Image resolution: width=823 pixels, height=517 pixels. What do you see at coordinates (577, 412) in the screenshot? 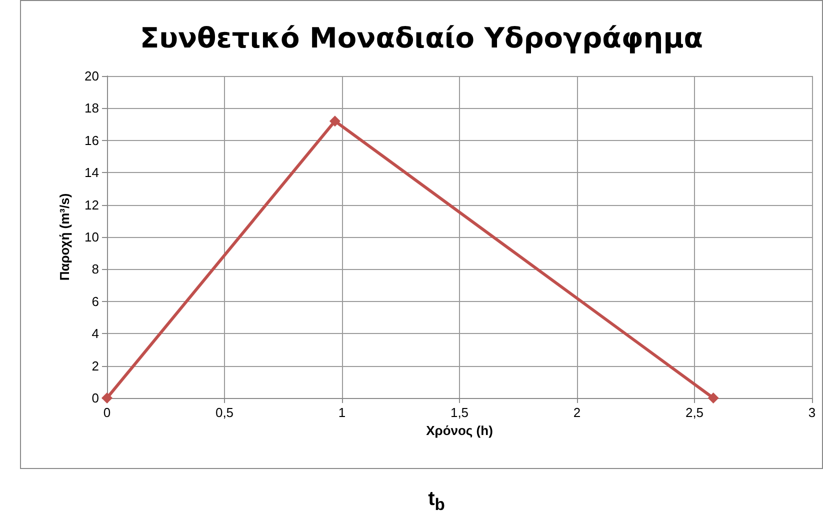
I see `x-tick-label: 2` at bounding box center [577, 412].